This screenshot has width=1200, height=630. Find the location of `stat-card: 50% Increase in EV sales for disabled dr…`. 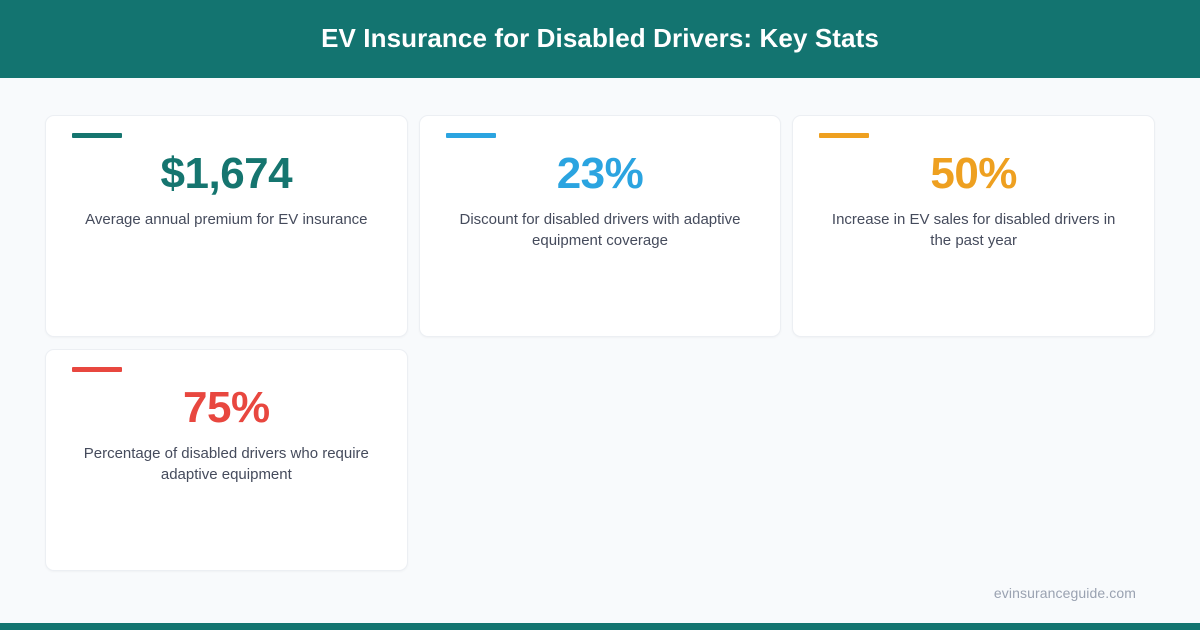

stat-card: 50% Increase in EV sales for disabled dr… is located at coordinates (973, 226).